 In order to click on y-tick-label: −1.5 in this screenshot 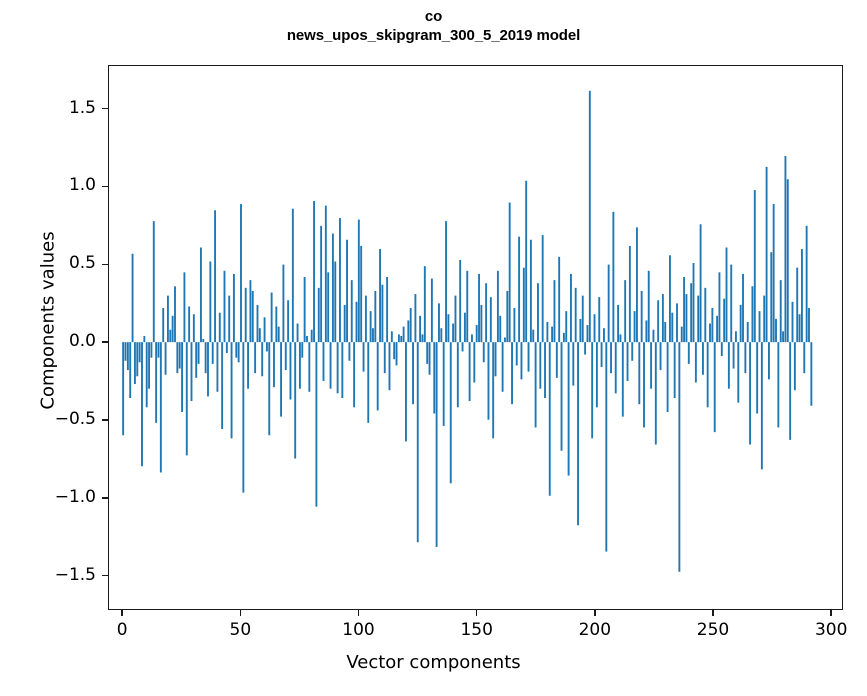, I will do `click(75, 574)`.